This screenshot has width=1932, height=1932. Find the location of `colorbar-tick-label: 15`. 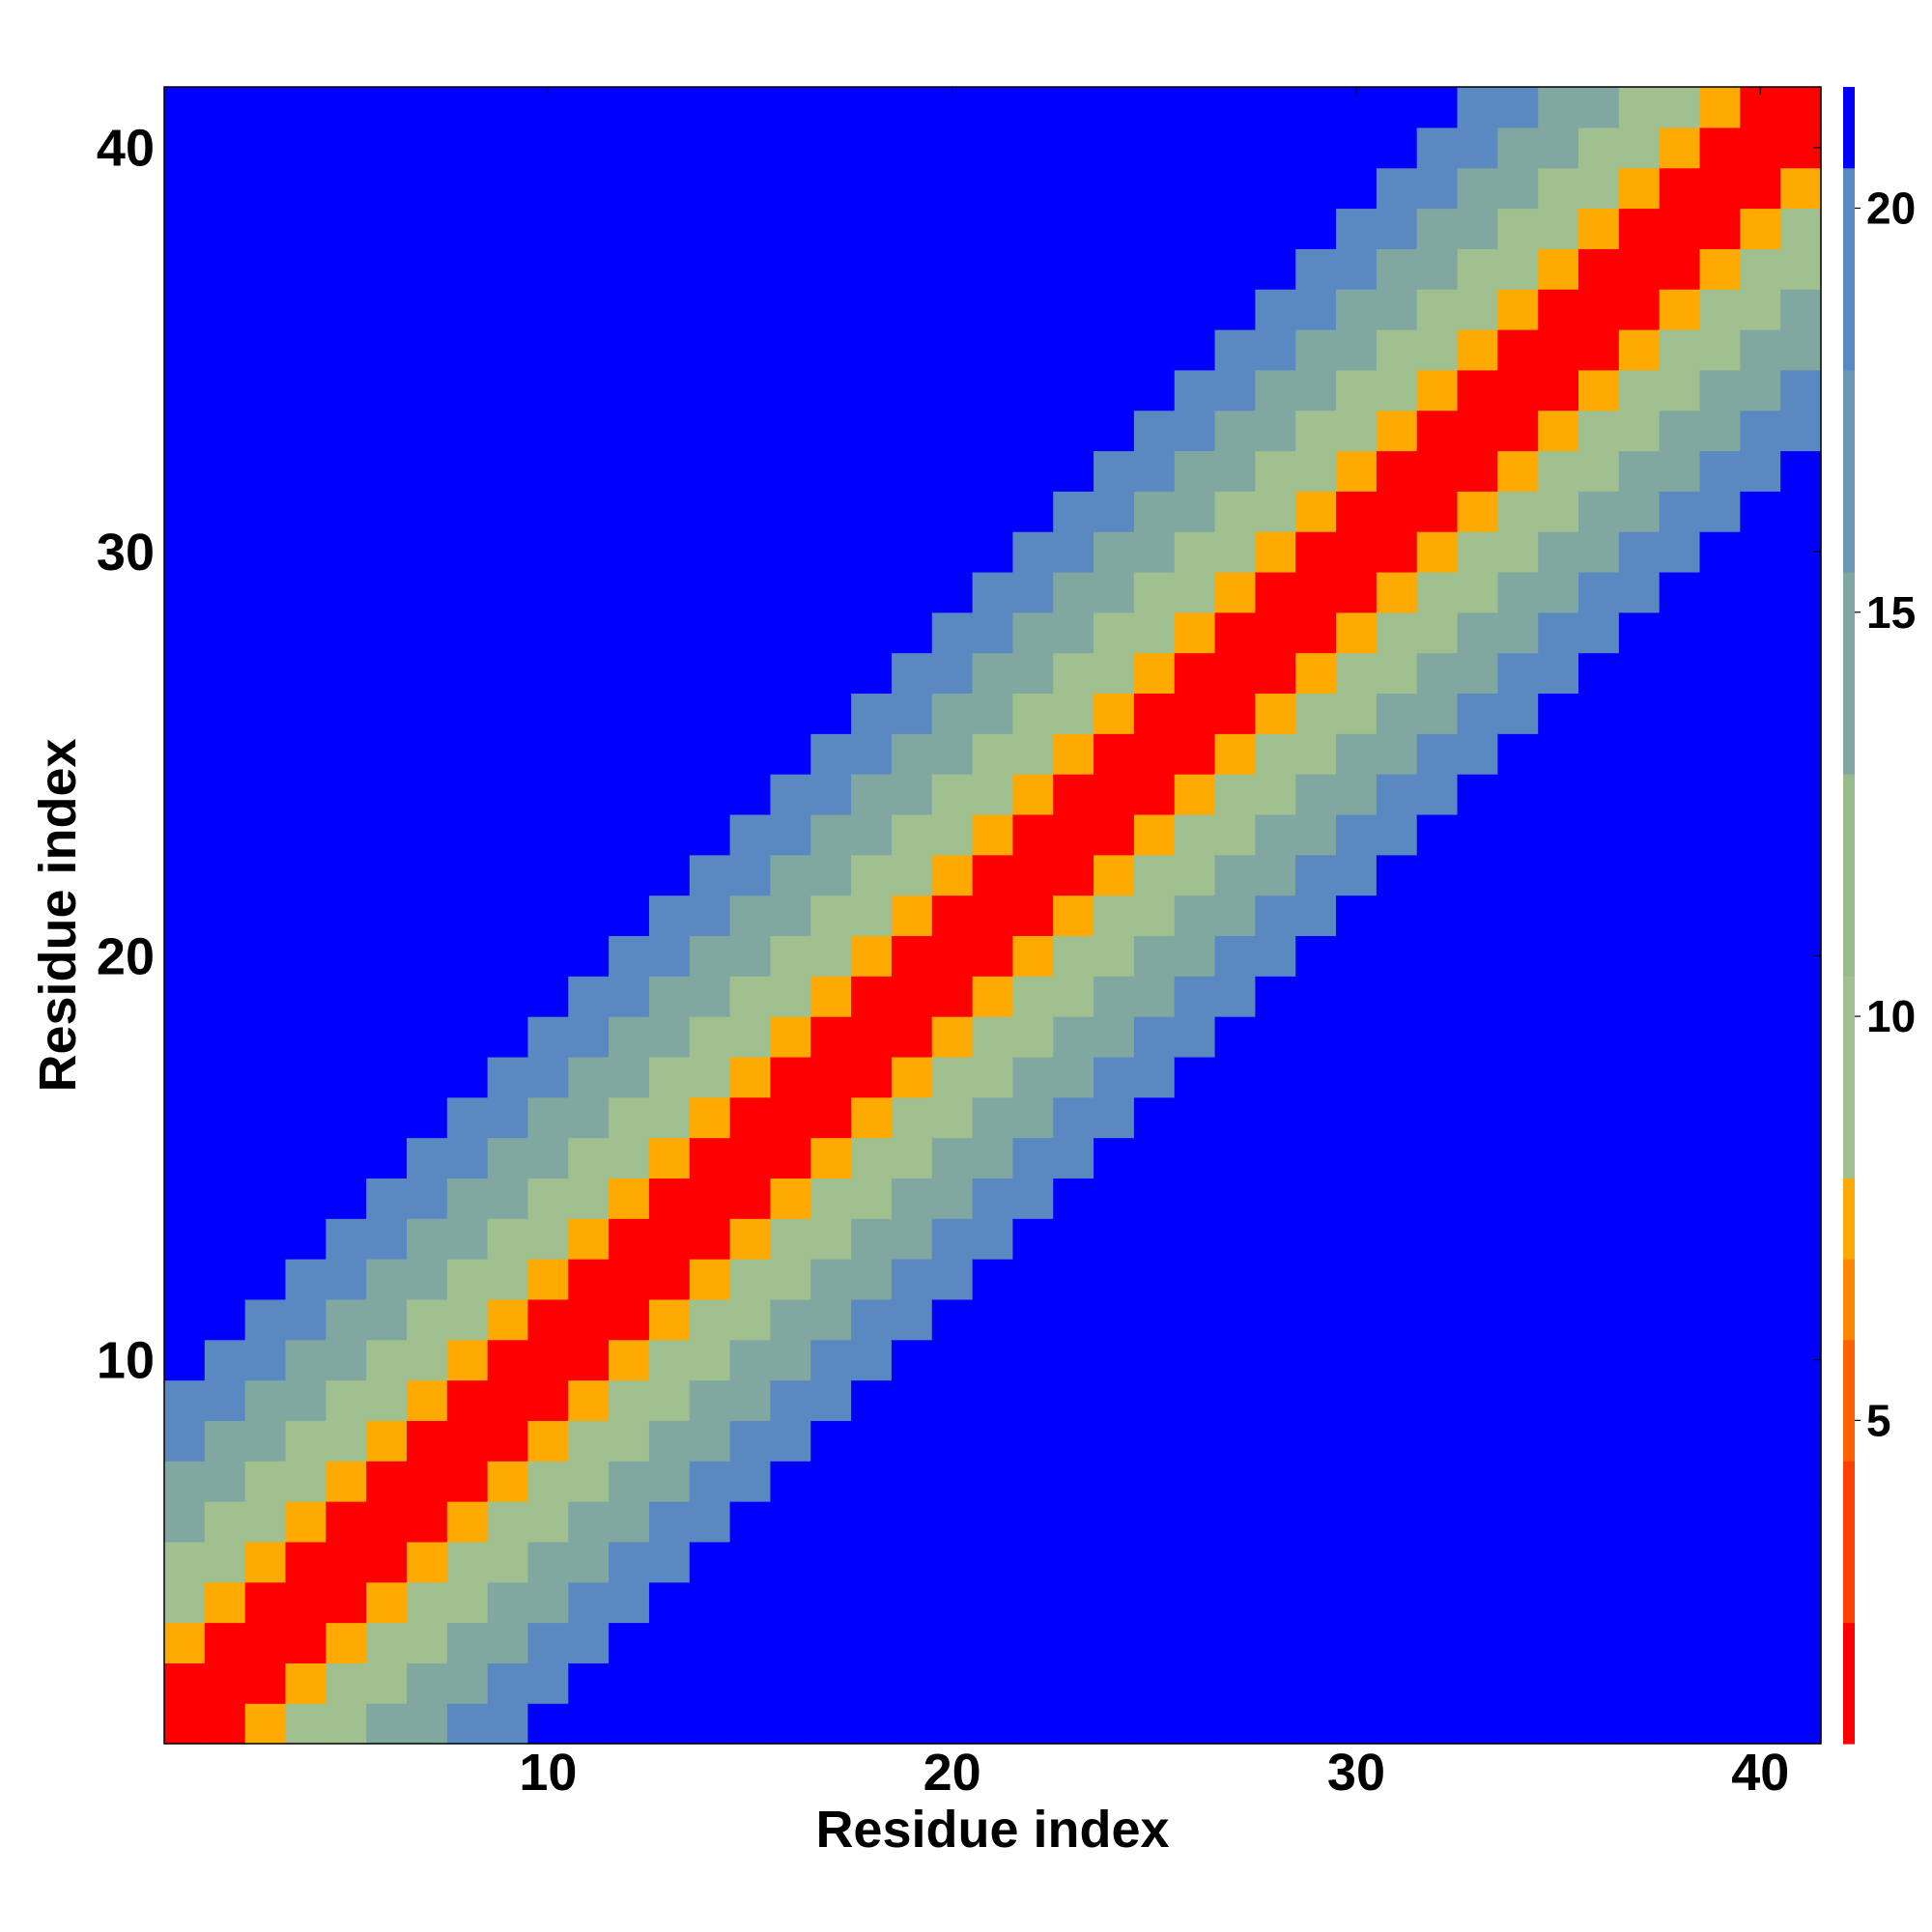

colorbar-tick-label: 15 is located at coordinates (1891, 612).